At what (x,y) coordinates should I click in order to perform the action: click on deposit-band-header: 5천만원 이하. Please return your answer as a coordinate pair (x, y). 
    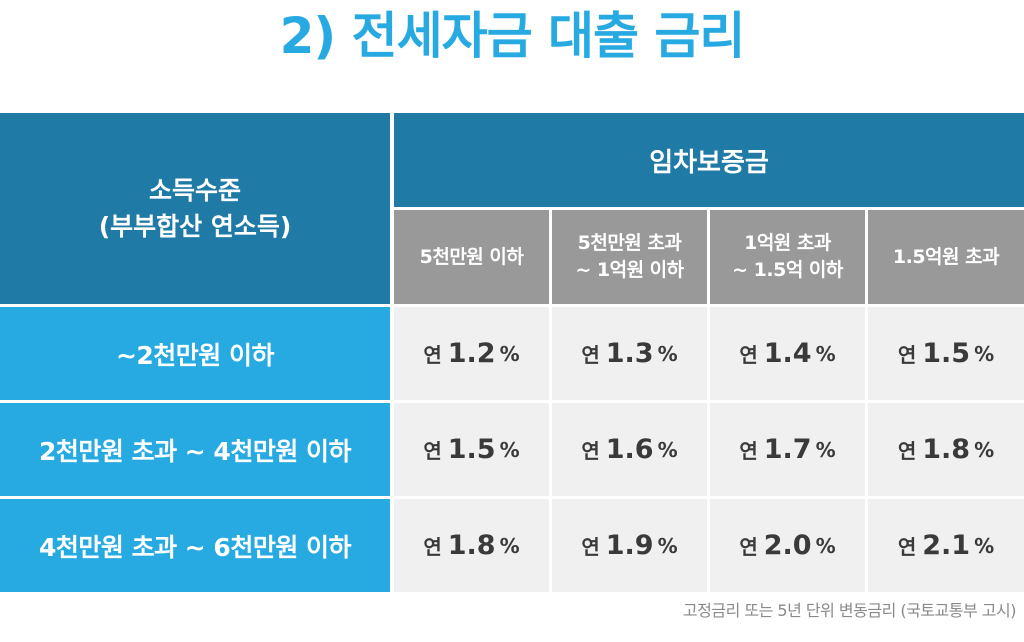
    Looking at the image, I should click on (471, 257).